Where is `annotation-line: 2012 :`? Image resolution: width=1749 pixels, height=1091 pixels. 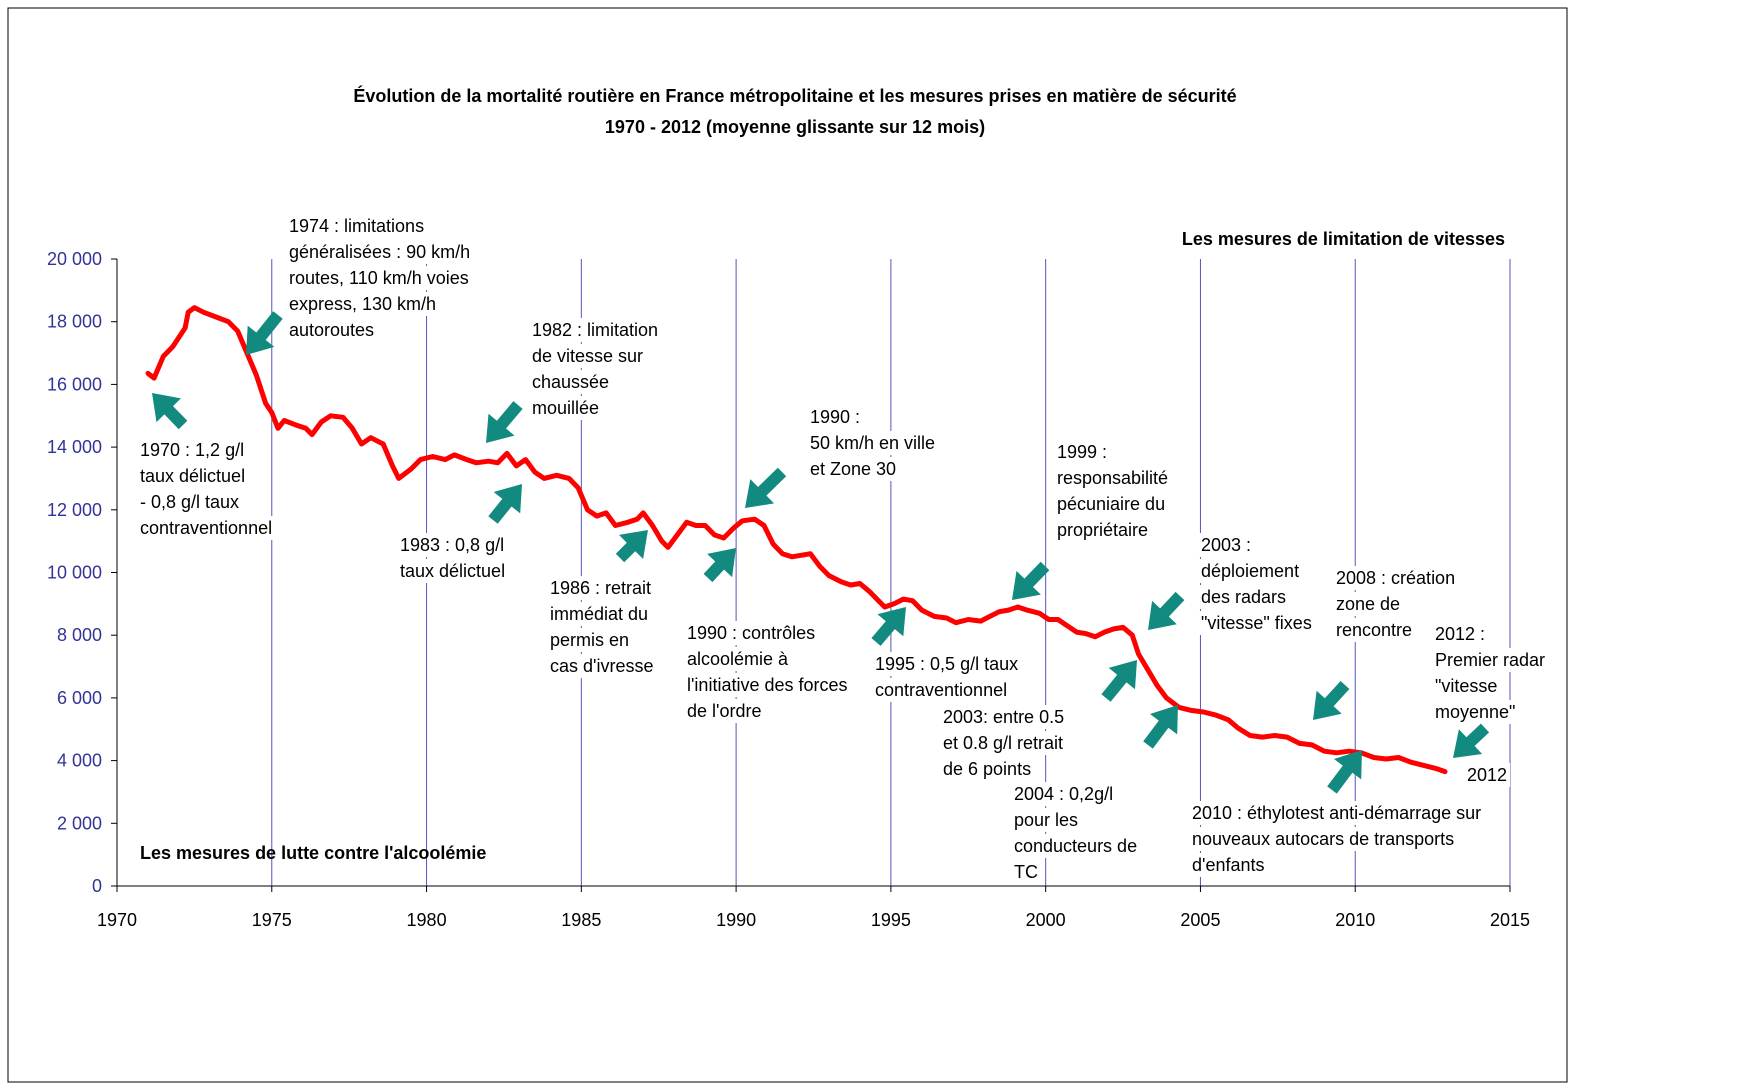 annotation-line: 2012 : is located at coordinates (1460, 634).